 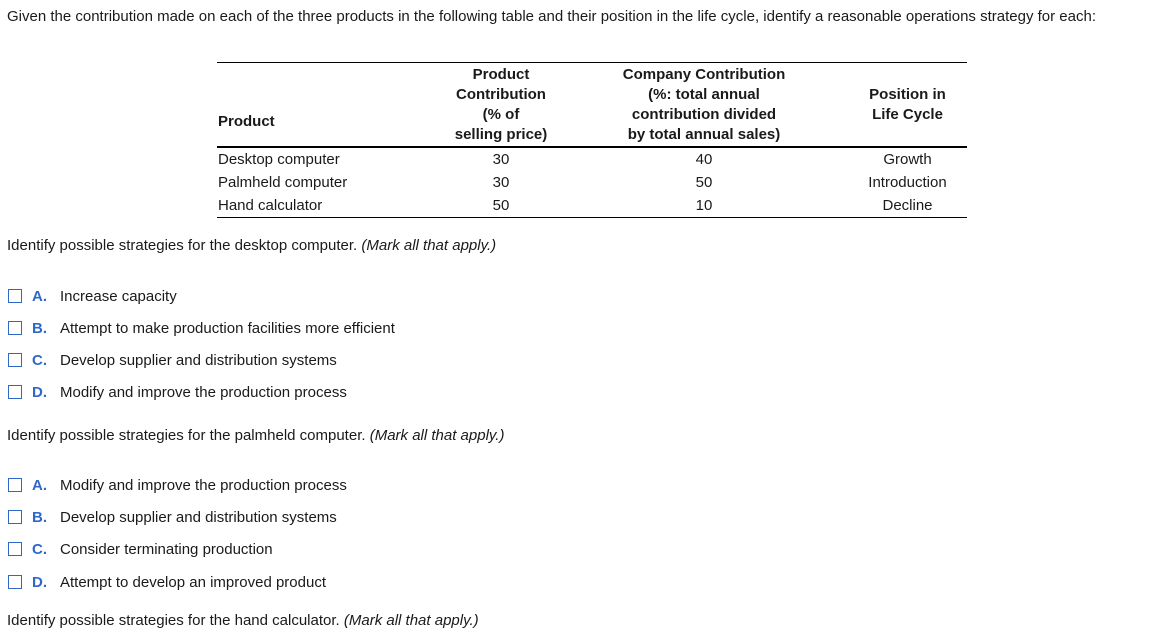 I want to click on cell-position: Decline, so click(x=907, y=206).